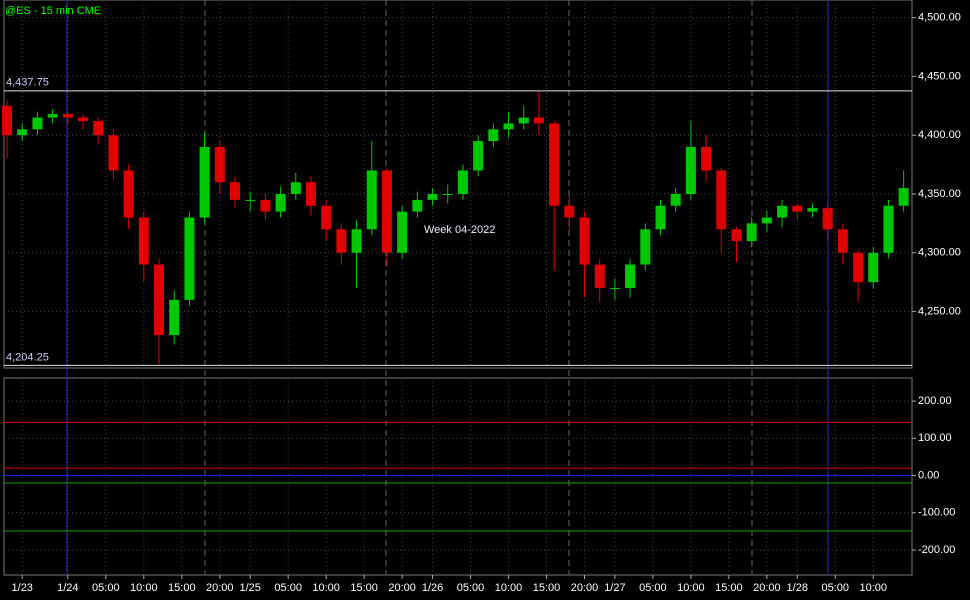 The width and height of the screenshot is (970, 600). What do you see at coordinates (935, 438) in the screenshot?
I see `y-tick-label: 100.00` at bounding box center [935, 438].